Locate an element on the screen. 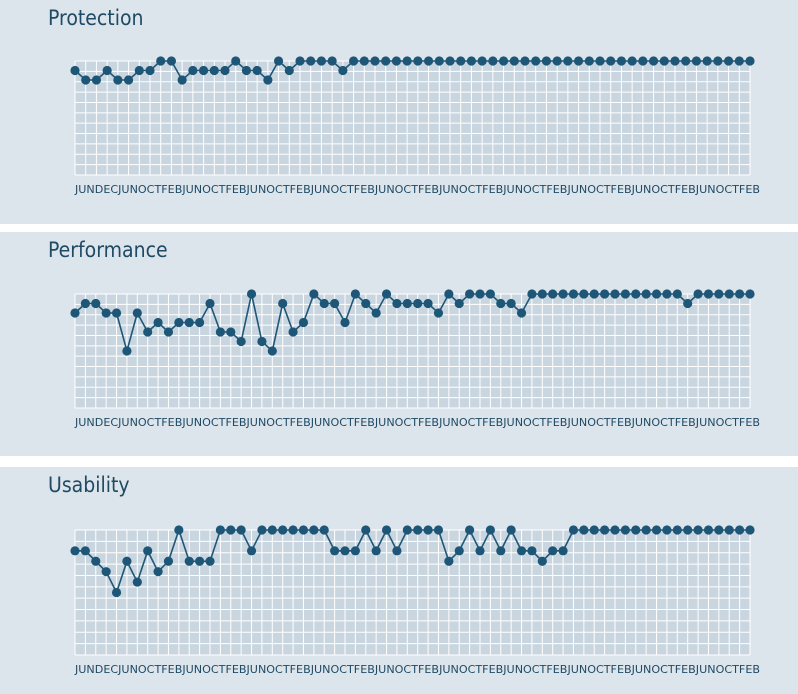 This screenshot has height=694, width=798. chart-title: Performance is located at coordinates (108, 250).